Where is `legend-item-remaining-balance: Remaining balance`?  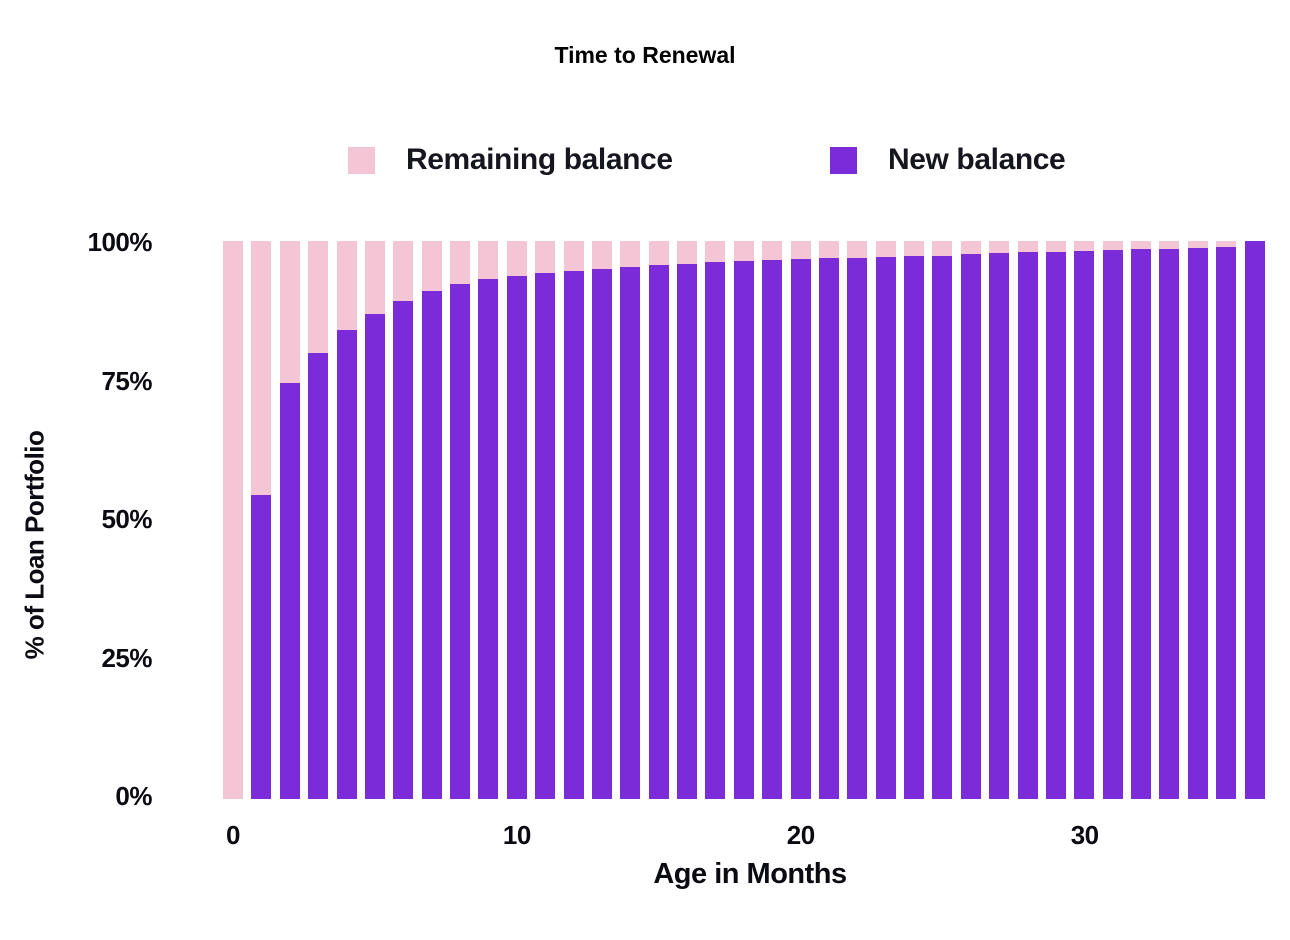
legend-item-remaining-balance: Remaining balance is located at coordinates (510, 159).